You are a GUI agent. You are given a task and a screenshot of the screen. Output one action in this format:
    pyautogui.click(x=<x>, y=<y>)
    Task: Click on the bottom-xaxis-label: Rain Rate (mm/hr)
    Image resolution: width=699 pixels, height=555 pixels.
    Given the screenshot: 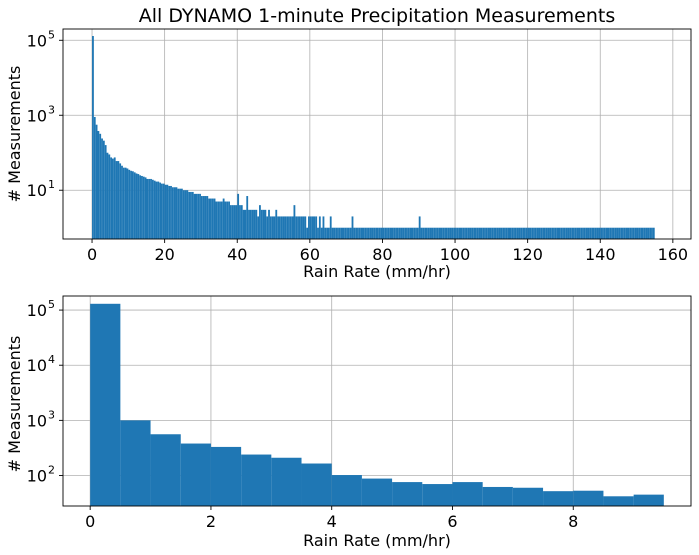 What is the action you would take?
    pyautogui.click(x=377, y=540)
    